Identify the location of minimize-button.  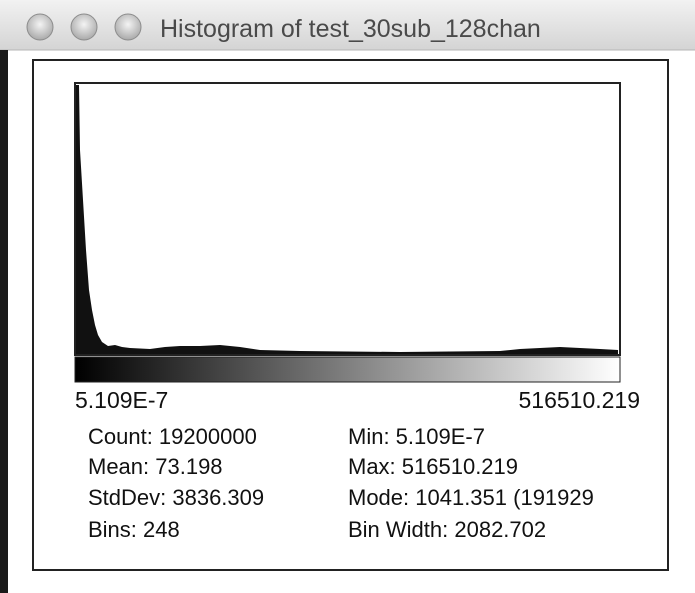
(84, 27).